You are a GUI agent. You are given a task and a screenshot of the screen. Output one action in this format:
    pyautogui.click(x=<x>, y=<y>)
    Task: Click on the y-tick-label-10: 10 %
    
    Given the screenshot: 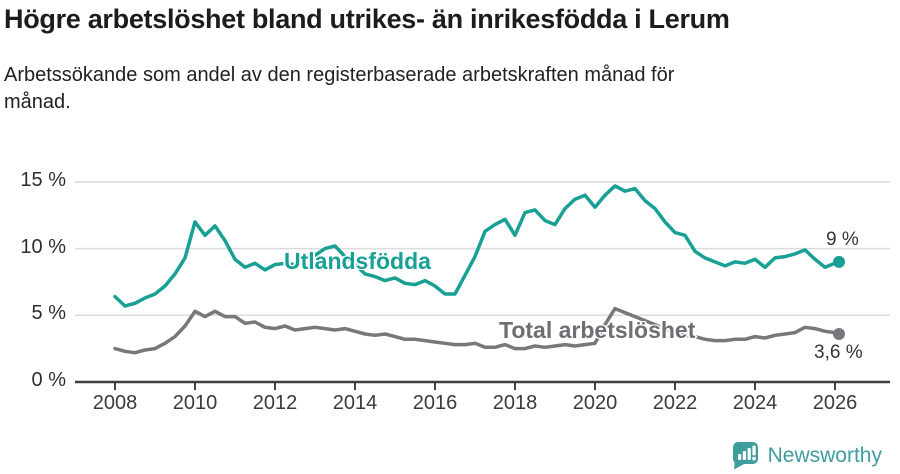 What is the action you would take?
    pyautogui.click(x=43, y=246)
    